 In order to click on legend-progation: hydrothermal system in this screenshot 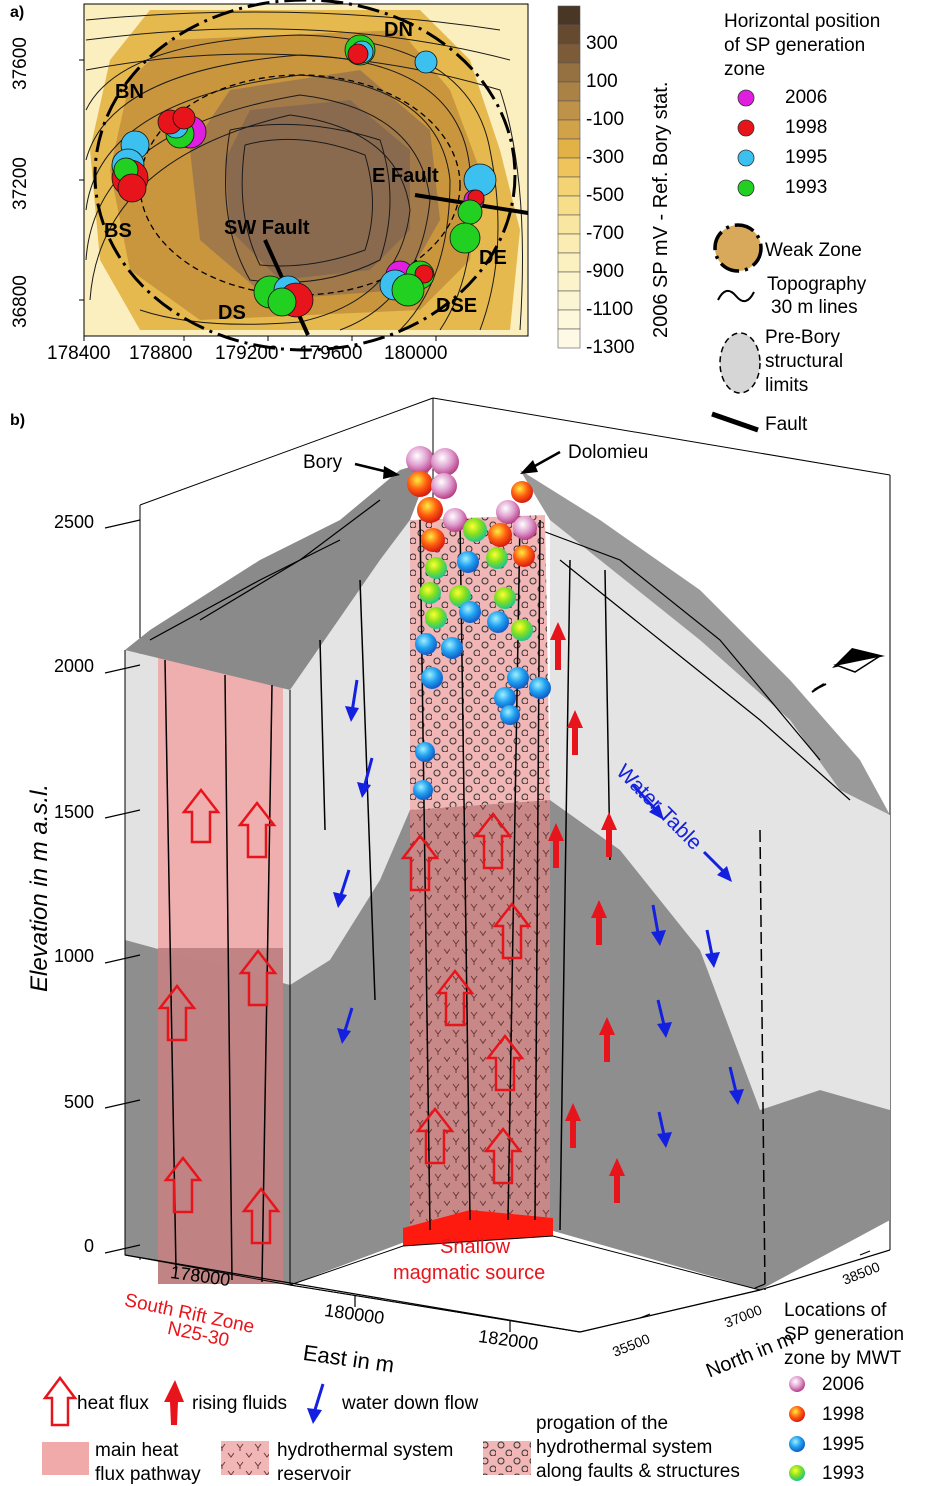, I will do `click(624, 1447)`.